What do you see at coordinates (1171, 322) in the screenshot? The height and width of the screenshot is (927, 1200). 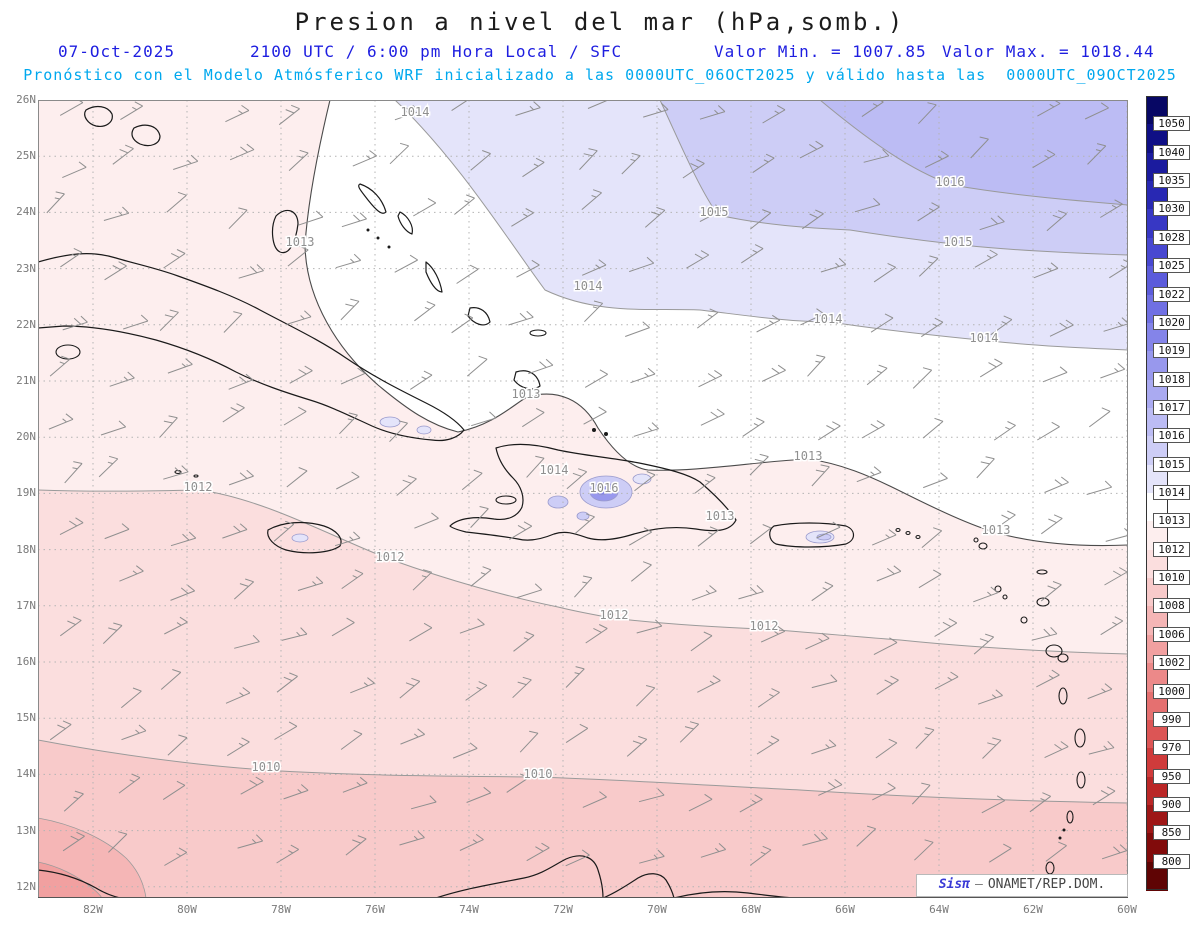 I see `colorbar-label: 1020` at bounding box center [1171, 322].